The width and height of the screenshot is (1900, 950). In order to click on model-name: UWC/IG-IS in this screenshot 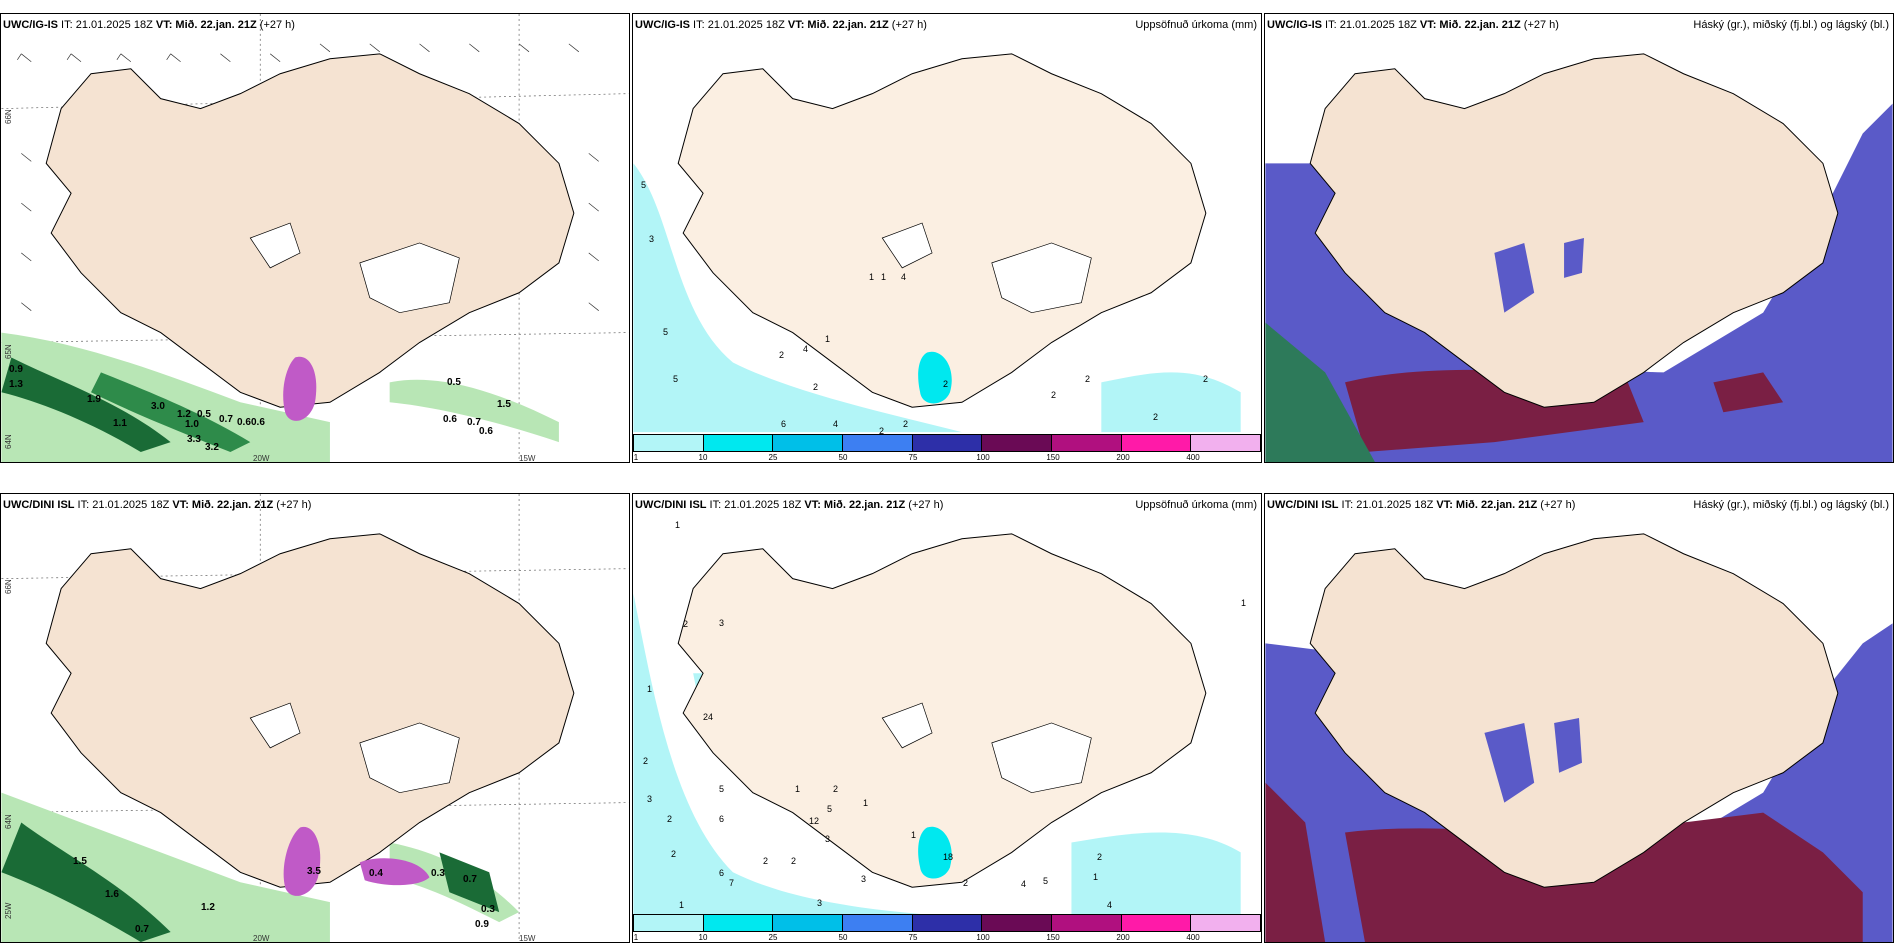, I will do `click(662, 25)`.